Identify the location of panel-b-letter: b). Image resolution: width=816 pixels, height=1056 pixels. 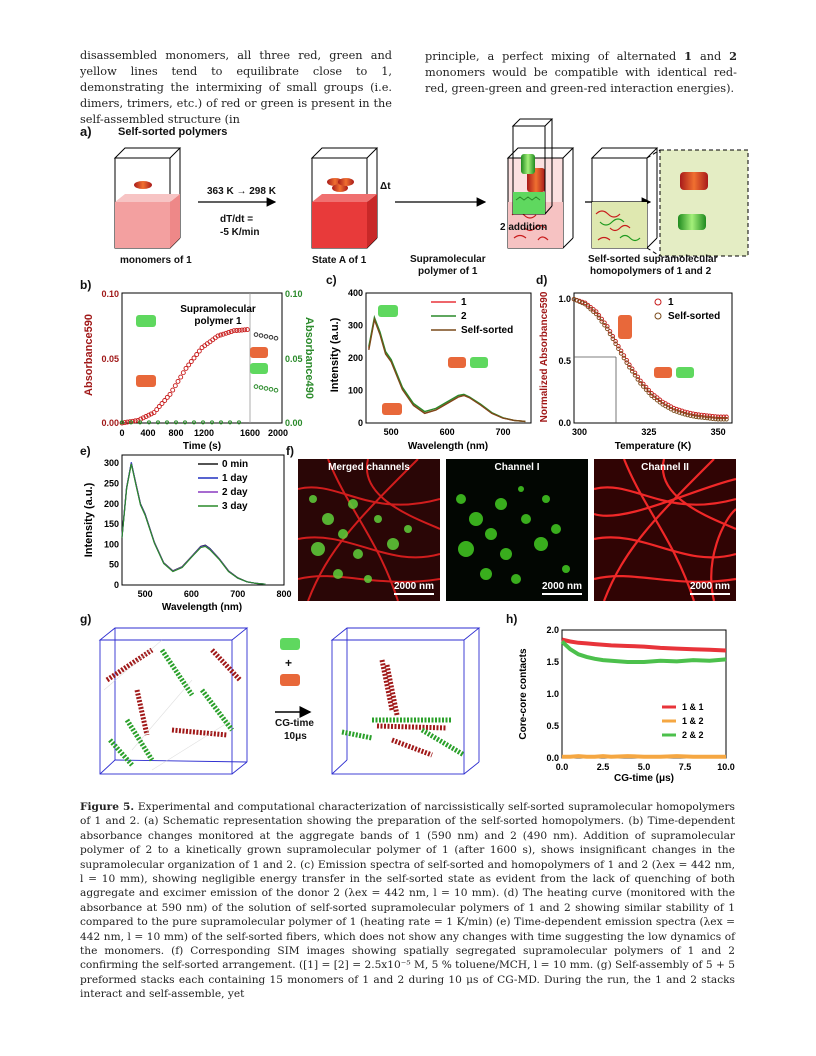
(86, 285).